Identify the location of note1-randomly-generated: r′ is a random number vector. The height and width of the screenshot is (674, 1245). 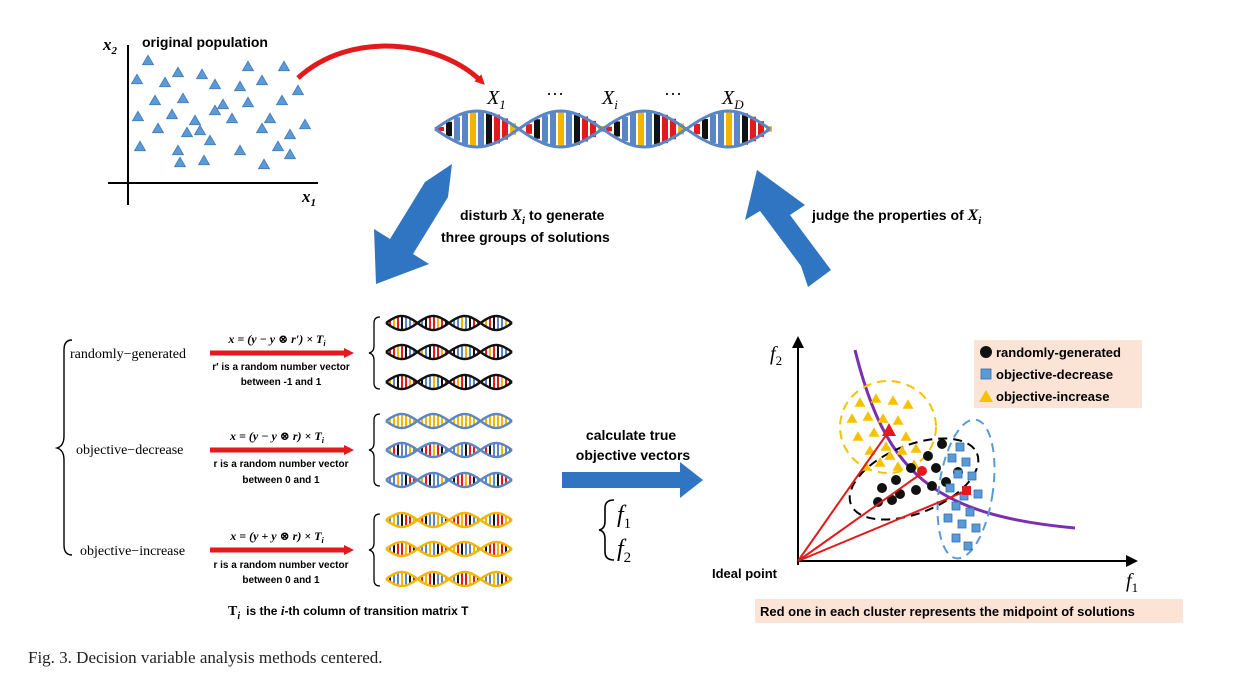
(281, 367).